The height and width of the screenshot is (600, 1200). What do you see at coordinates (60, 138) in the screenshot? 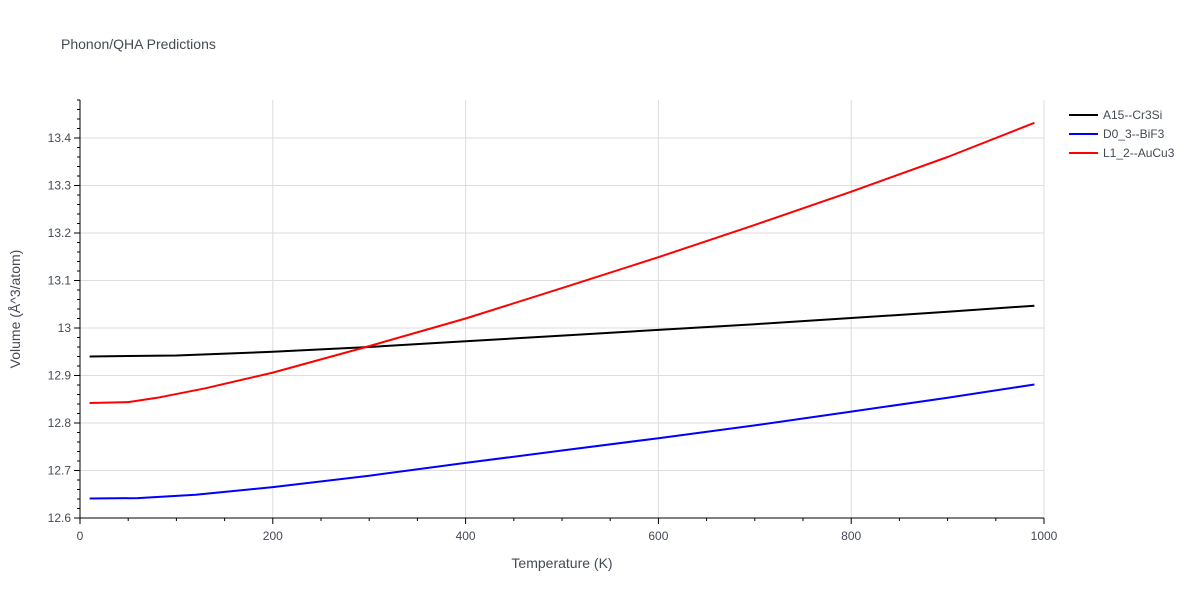
I see `y-tick-label: 13.4` at bounding box center [60, 138].